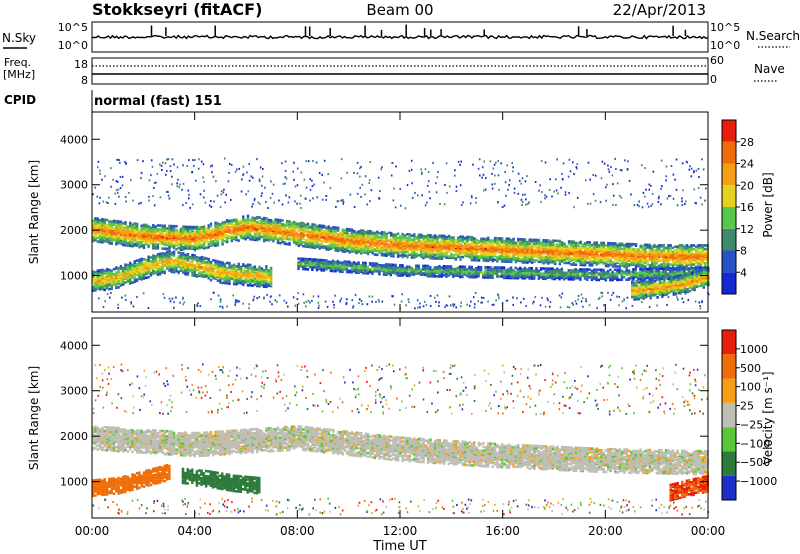 The height and width of the screenshot is (554, 800). What do you see at coordinates (399, 10) in the screenshot?
I see `beam-title: Beam 00` at bounding box center [399, 10].